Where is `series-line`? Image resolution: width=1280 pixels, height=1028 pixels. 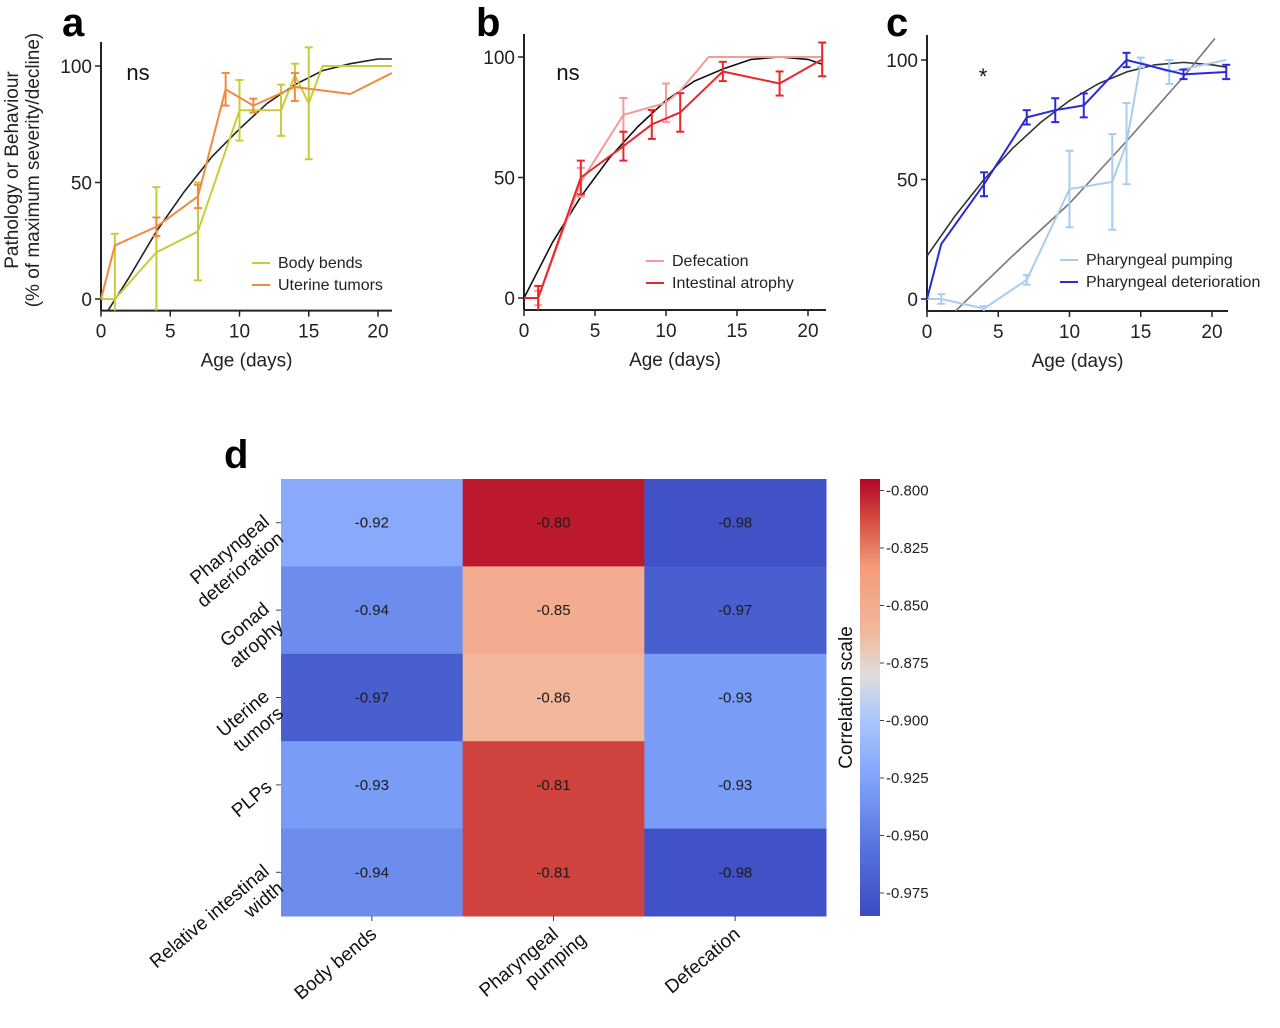
series-line is located at coordinates (1076, 179).